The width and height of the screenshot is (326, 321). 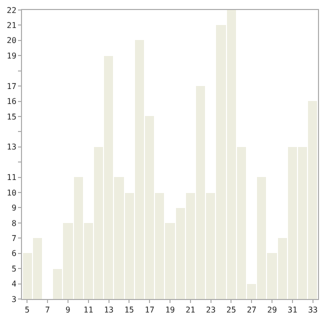 I want to click on y-tick-label: 10, so click(x=11, y=193).